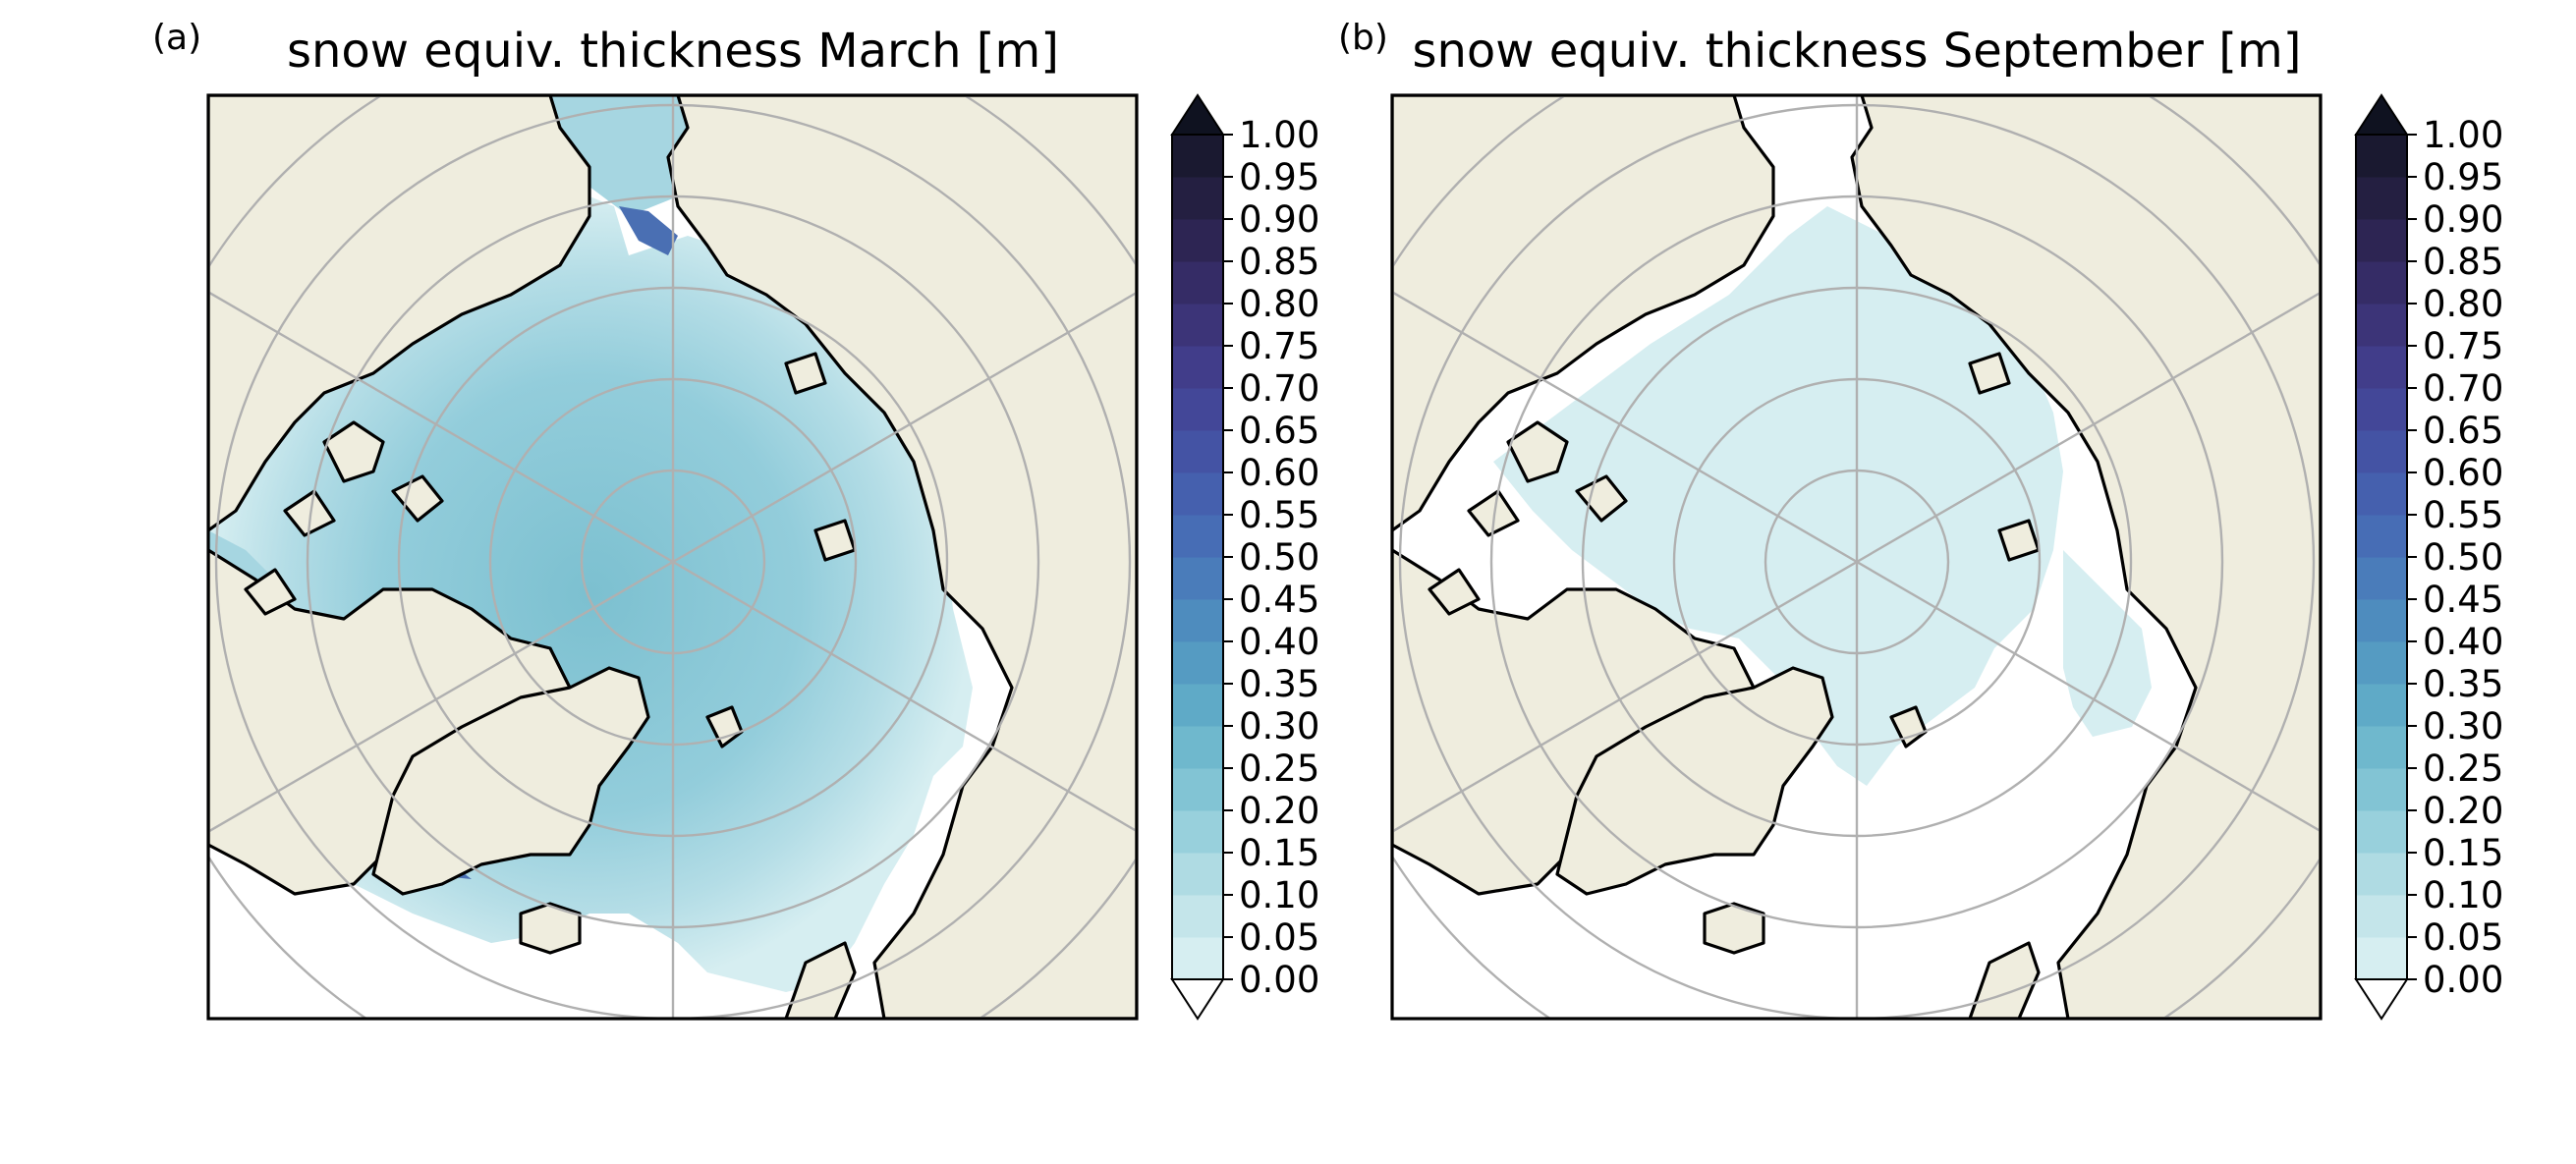 The width and height of the screenshot is (2576, 1164). What do you see at coordinates (673, 51) in the screenshot?
I see `map-title: snow equiv. thickness March [m]` at bounding box center [673, 51].